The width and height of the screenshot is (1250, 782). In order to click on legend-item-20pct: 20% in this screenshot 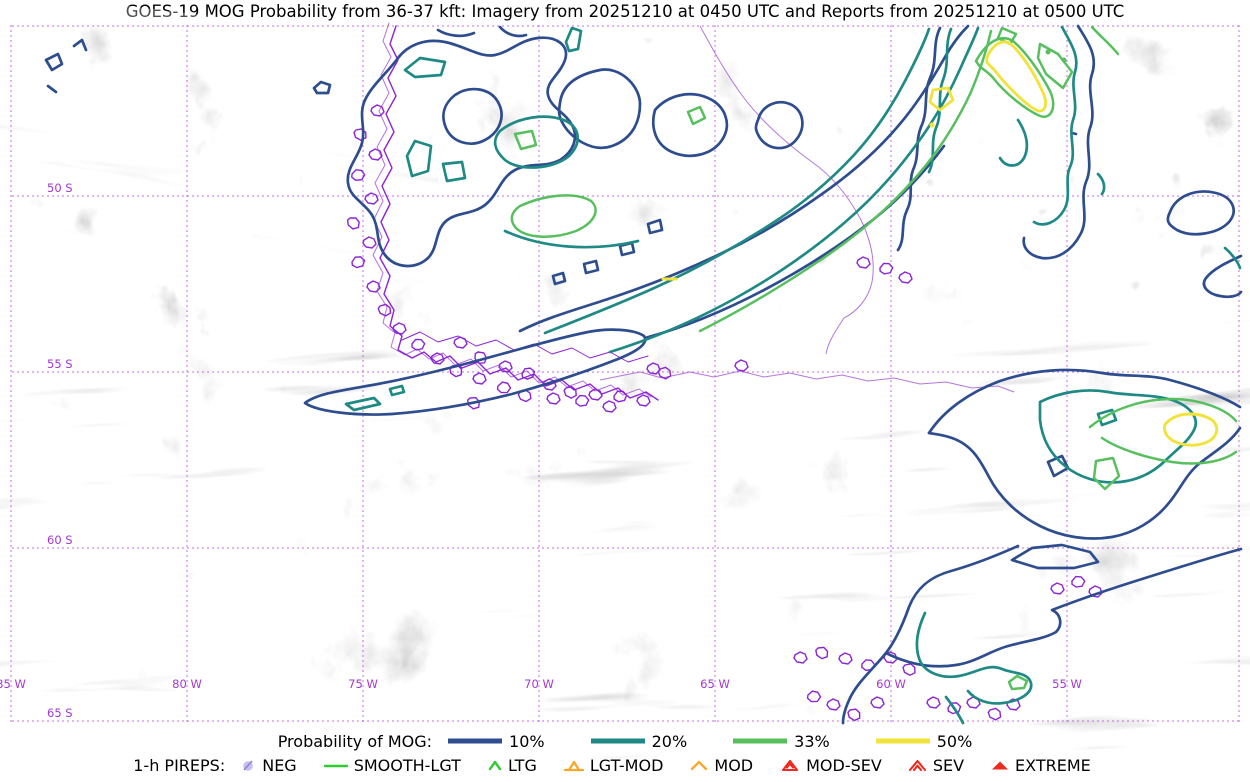, I will do `click(638, 741)`.